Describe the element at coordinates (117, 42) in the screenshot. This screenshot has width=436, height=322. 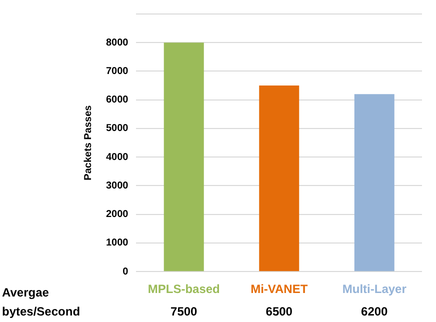
I see `y-tick-label: 8000` at that location.